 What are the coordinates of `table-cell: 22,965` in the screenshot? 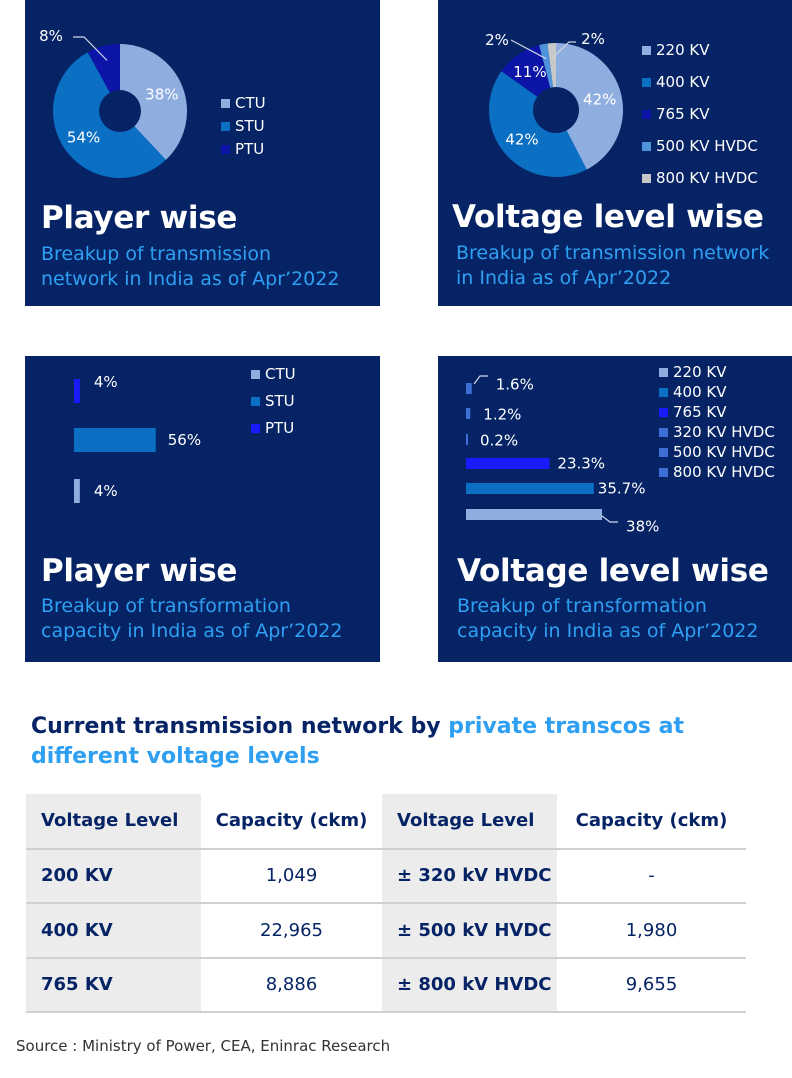 It's located at (291, 931).